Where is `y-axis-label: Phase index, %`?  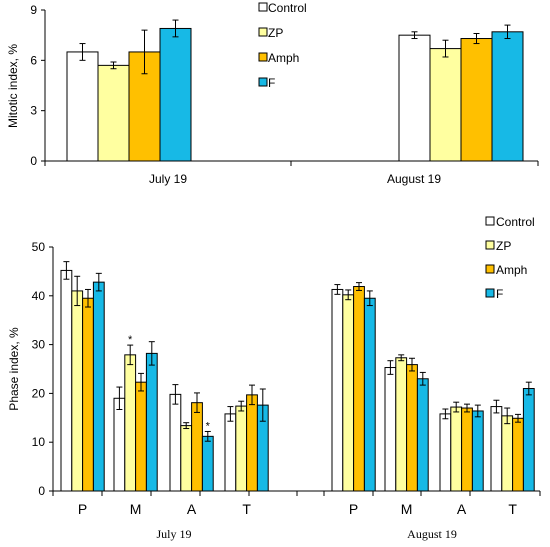 y-axis-label: Phase index, % is located at coordinates (14, 369).